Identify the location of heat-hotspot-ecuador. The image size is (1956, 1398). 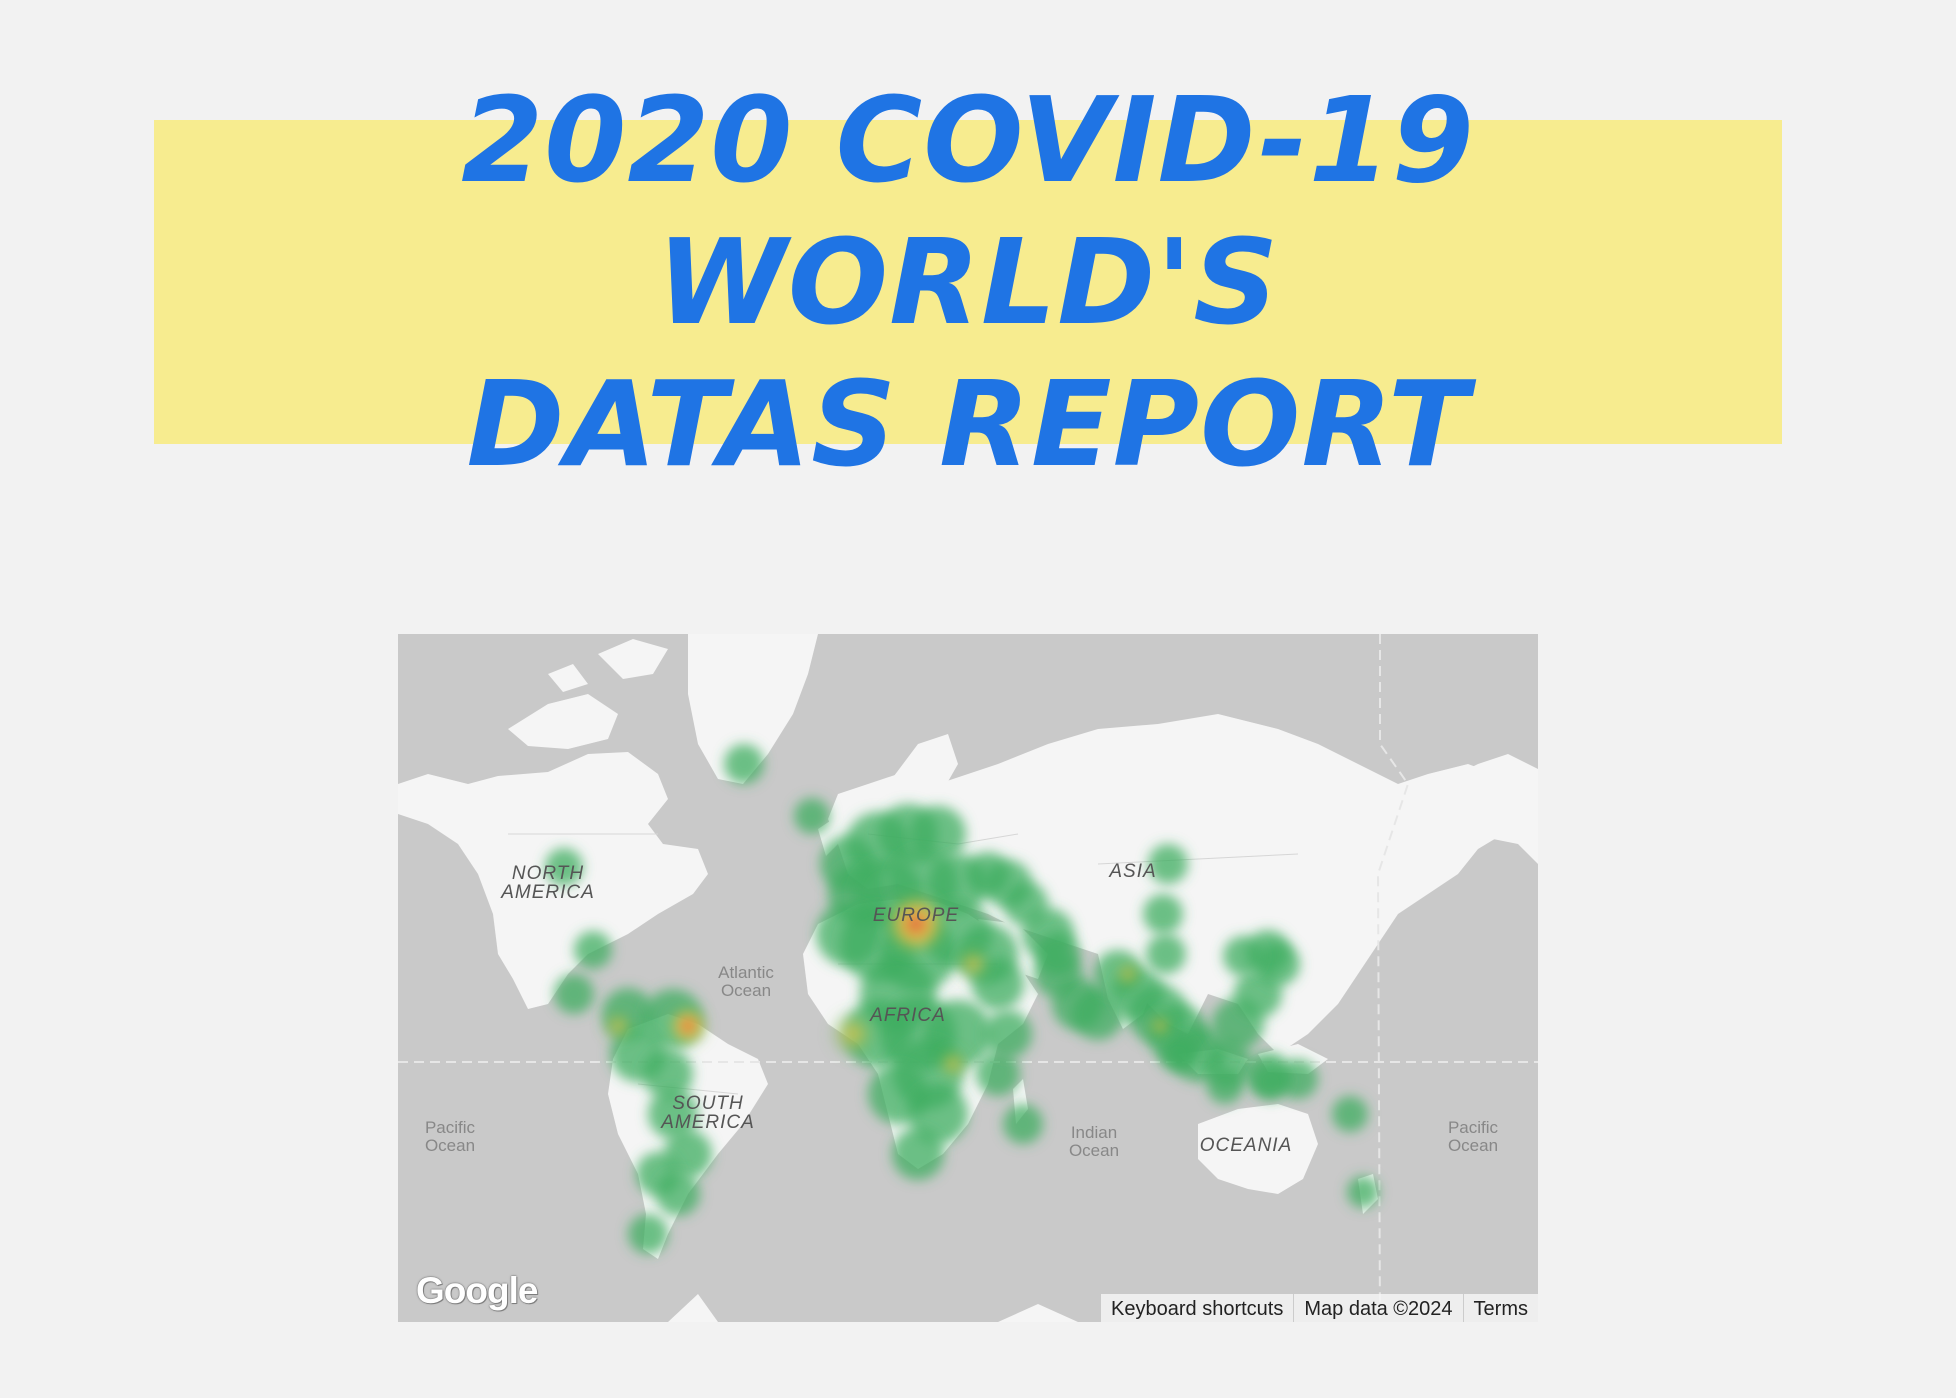
(618, 1026).